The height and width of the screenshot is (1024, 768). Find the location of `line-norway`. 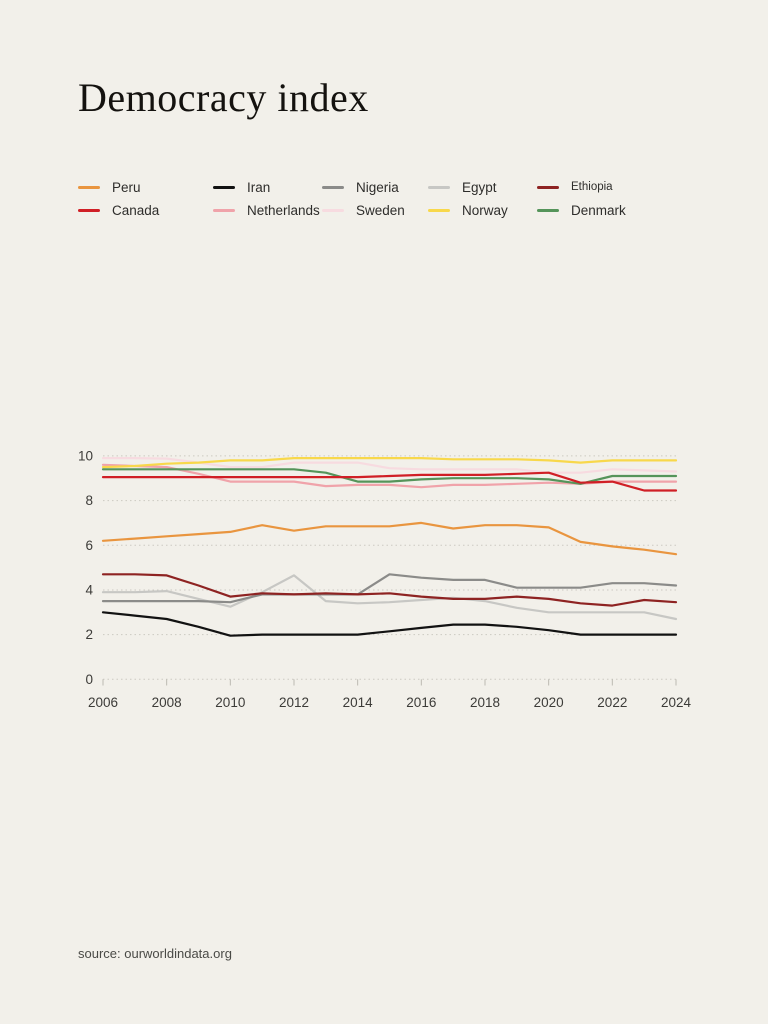

line-norway is located at coordinates (389, 463).